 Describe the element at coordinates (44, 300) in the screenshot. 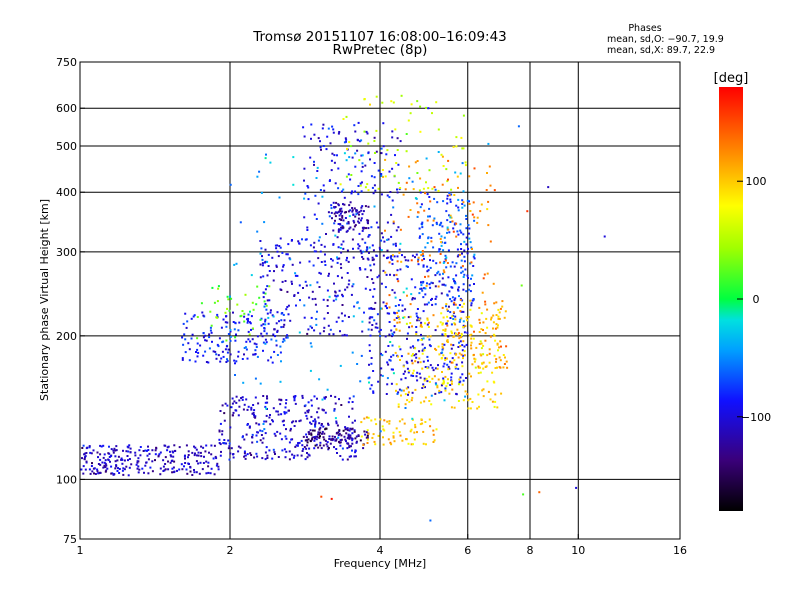

I see `y-axis-label: Stationary phase Virtual Height [km]` at that location.